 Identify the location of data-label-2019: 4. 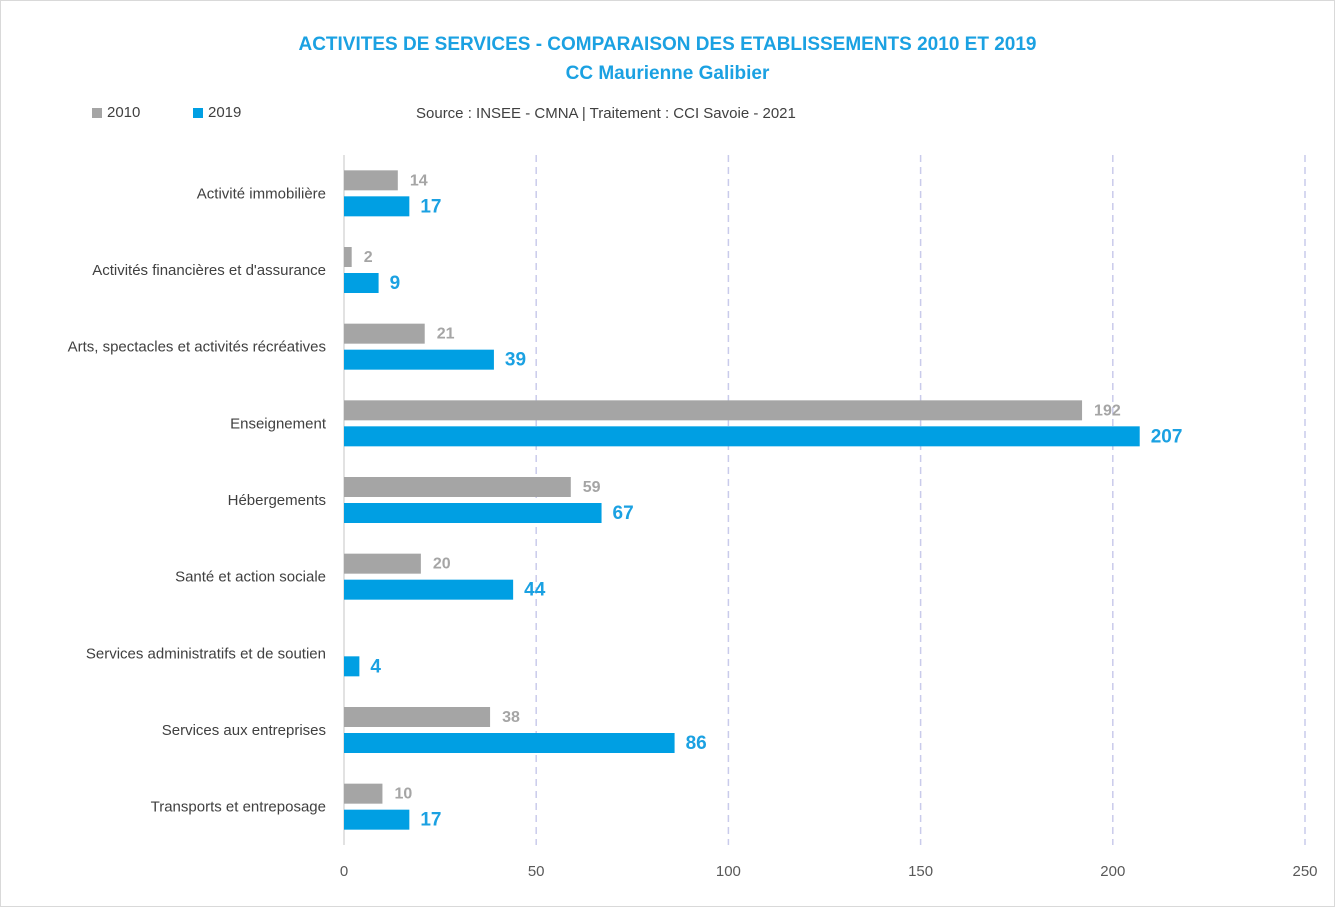
(375, 666).